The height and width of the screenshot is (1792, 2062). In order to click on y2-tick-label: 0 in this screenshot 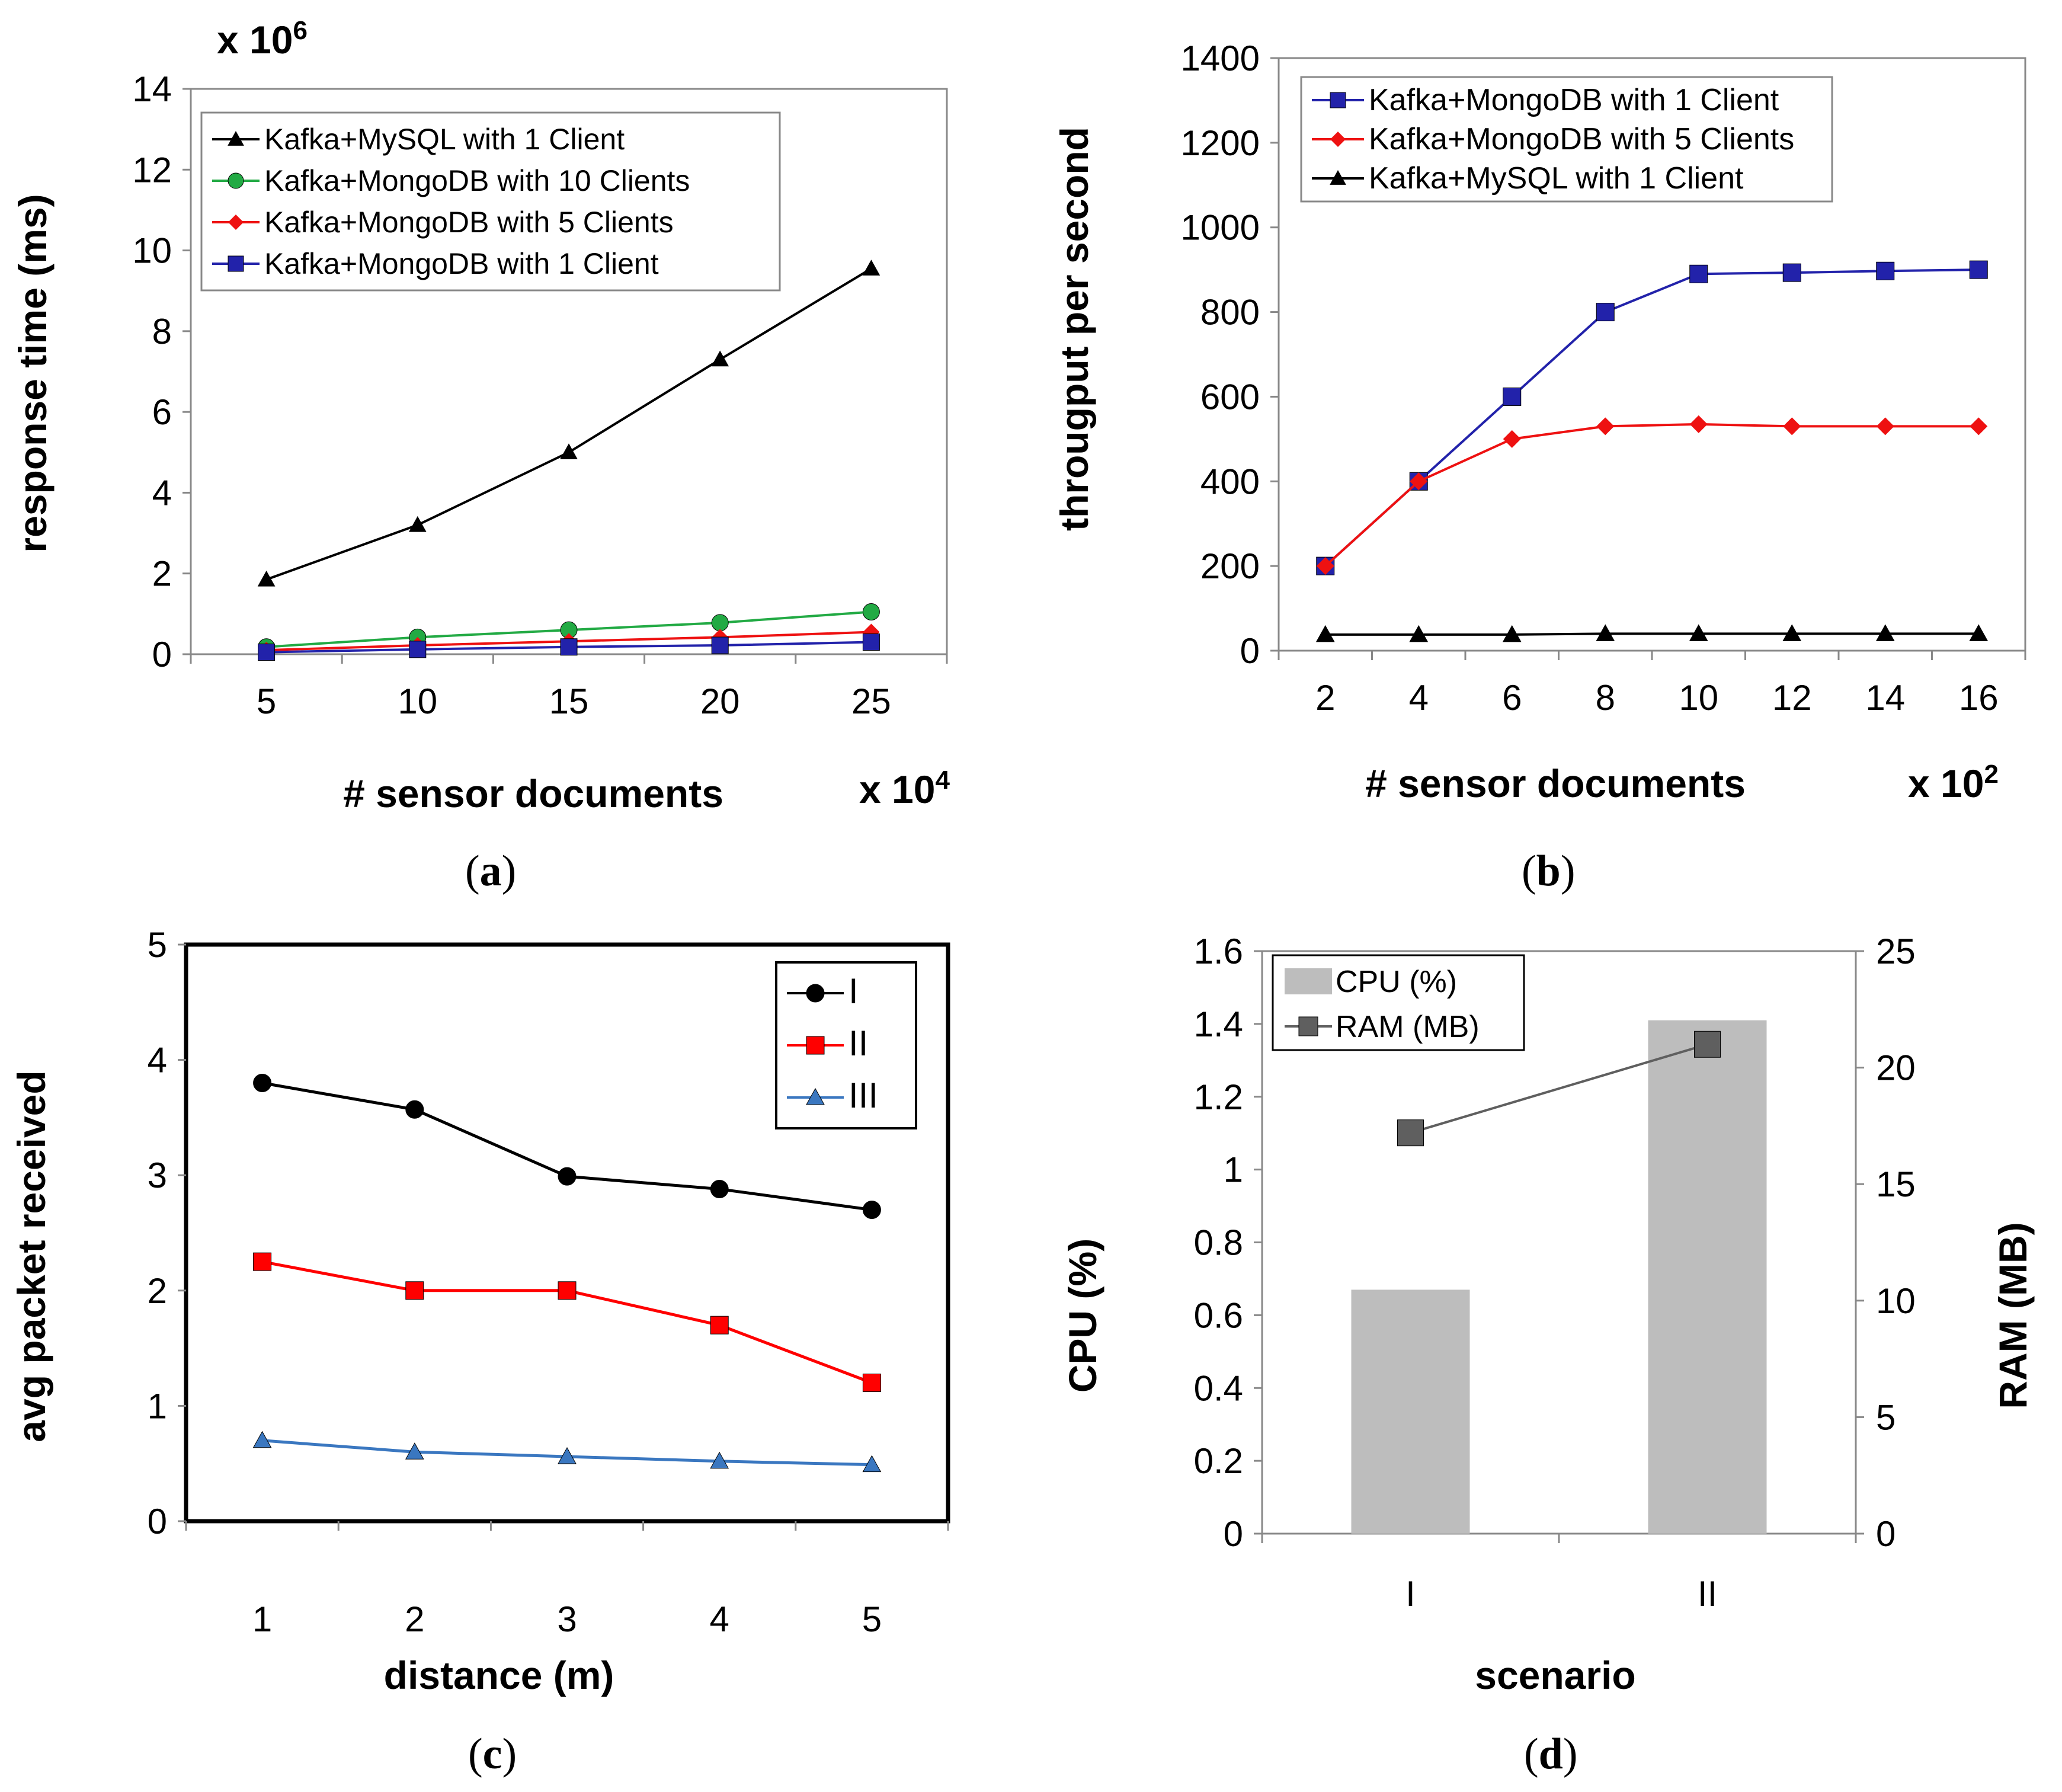, I will do `click(1886, 1534)`.